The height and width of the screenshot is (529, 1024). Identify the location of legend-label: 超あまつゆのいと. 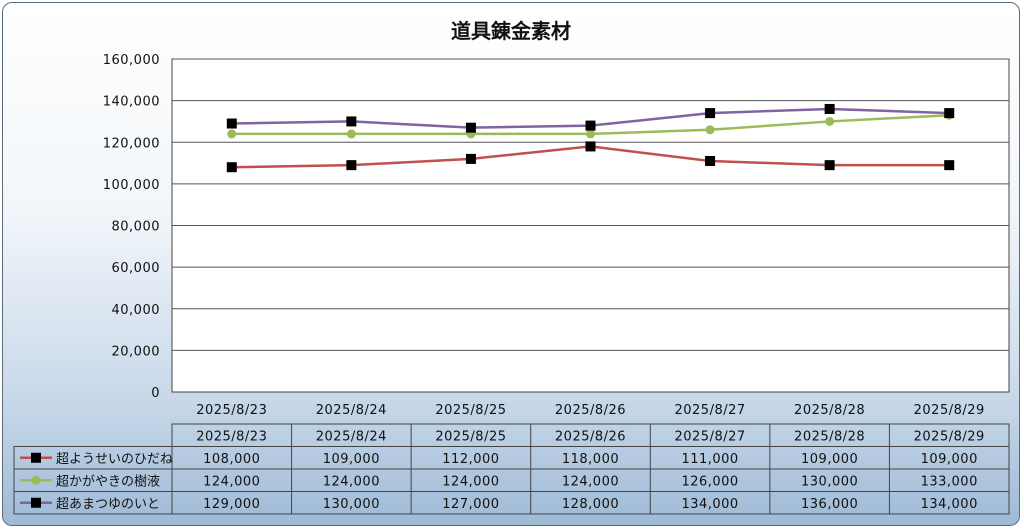
(108, 504).